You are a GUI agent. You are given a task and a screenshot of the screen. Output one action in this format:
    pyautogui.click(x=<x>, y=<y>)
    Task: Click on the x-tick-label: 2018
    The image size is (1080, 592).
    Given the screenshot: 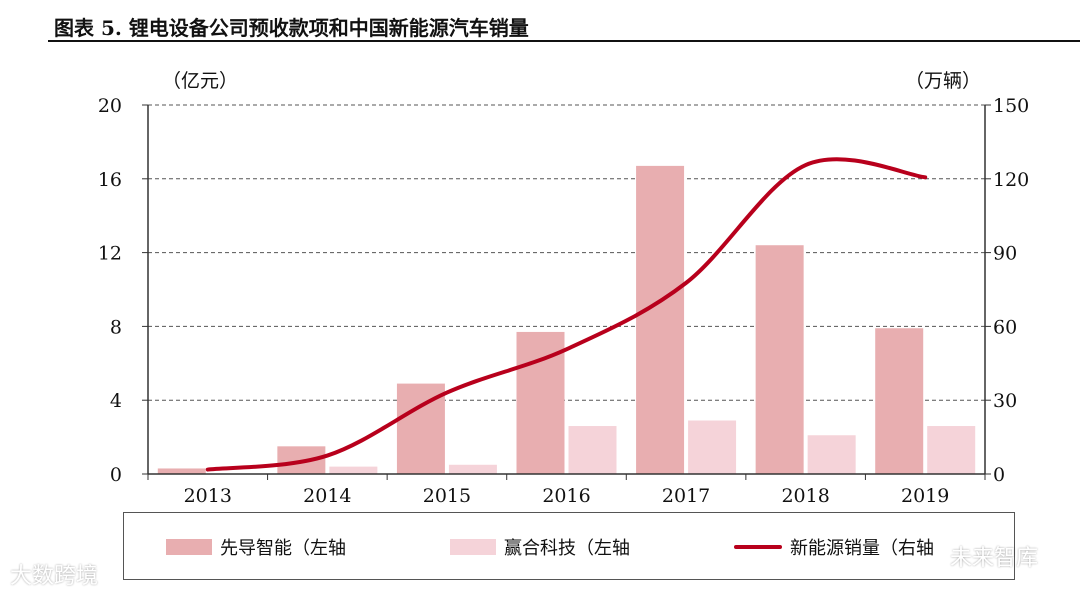 What is the action you would take?
    pyautogui.click(x=805, y=496)
    